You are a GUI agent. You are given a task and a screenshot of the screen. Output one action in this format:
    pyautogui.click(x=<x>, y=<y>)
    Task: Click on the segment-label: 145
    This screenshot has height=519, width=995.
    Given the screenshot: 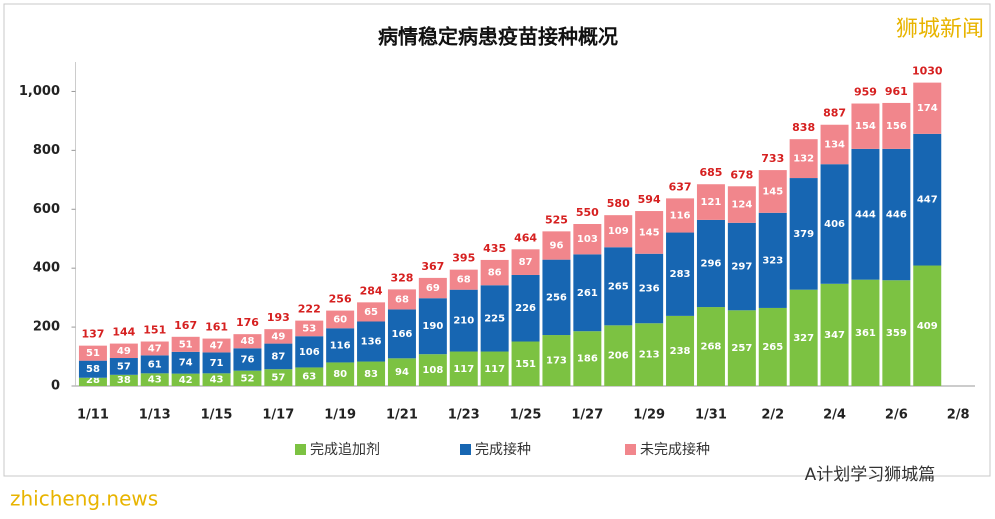 What is the action you would take?
    pyautogui.click(x=772, y=191)
    